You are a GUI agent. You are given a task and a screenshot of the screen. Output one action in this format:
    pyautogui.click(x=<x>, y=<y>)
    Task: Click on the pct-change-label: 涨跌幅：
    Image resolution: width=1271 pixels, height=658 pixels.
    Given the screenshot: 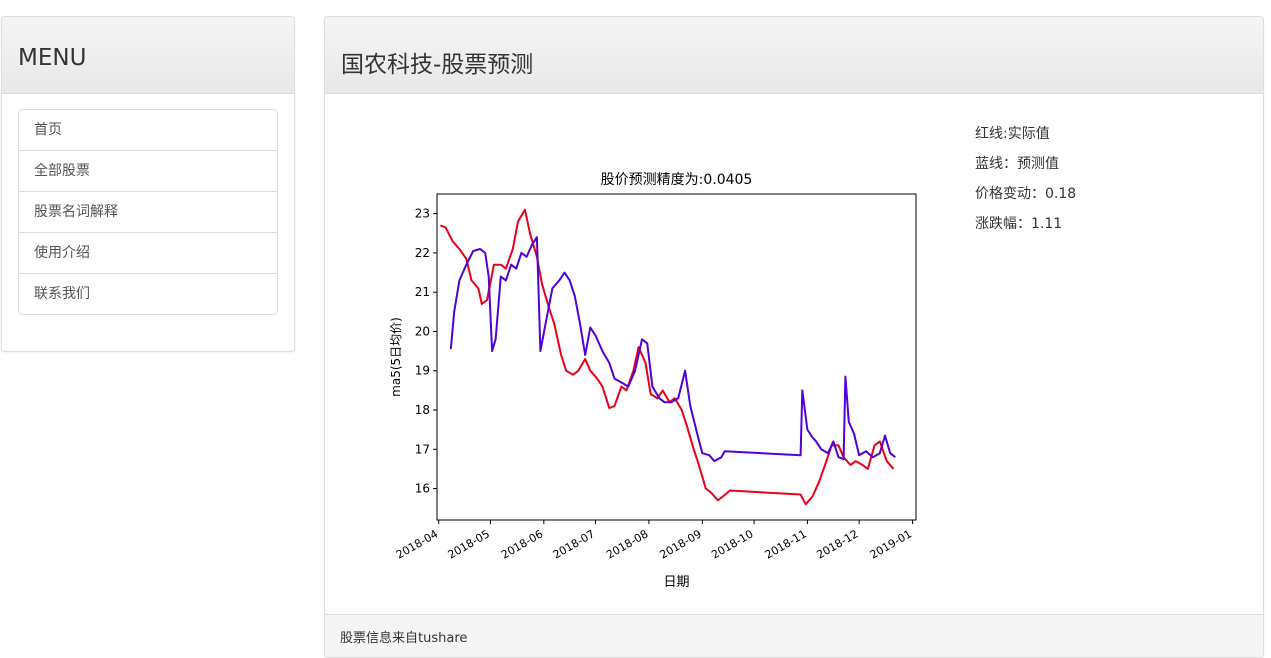 What is the action you would take?
    pyautogui.click(x=1003, y=224)
    